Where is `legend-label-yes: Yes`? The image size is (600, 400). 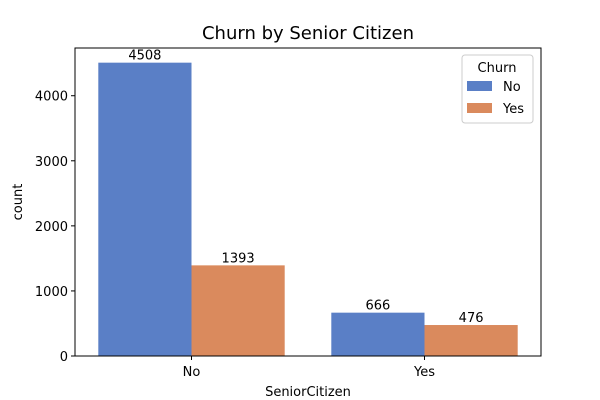 legend-label-yes: Yes is located at coordinates (513, 109).